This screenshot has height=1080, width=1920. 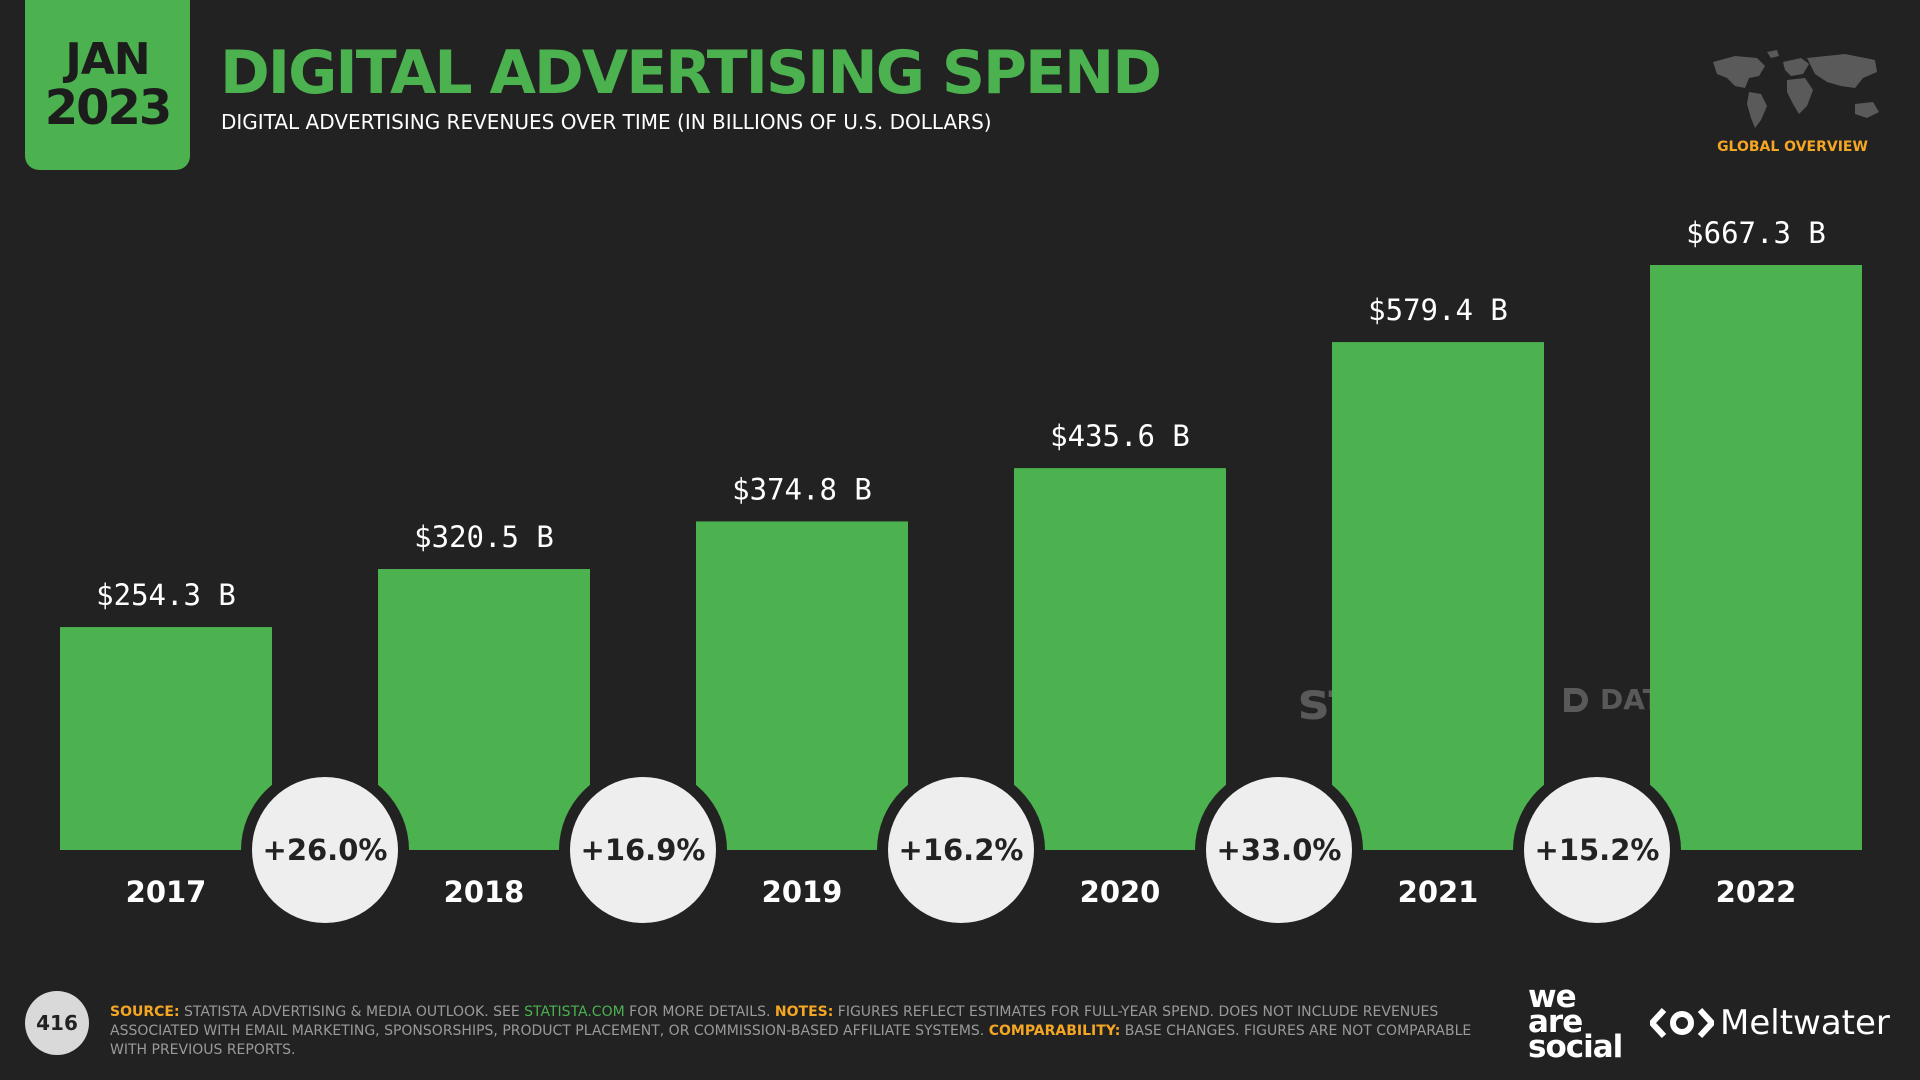 What do you see at coordinates (484, 892) in the screenshot?
I see `year-label-2018: 2018` at bounding box center [484, 892].